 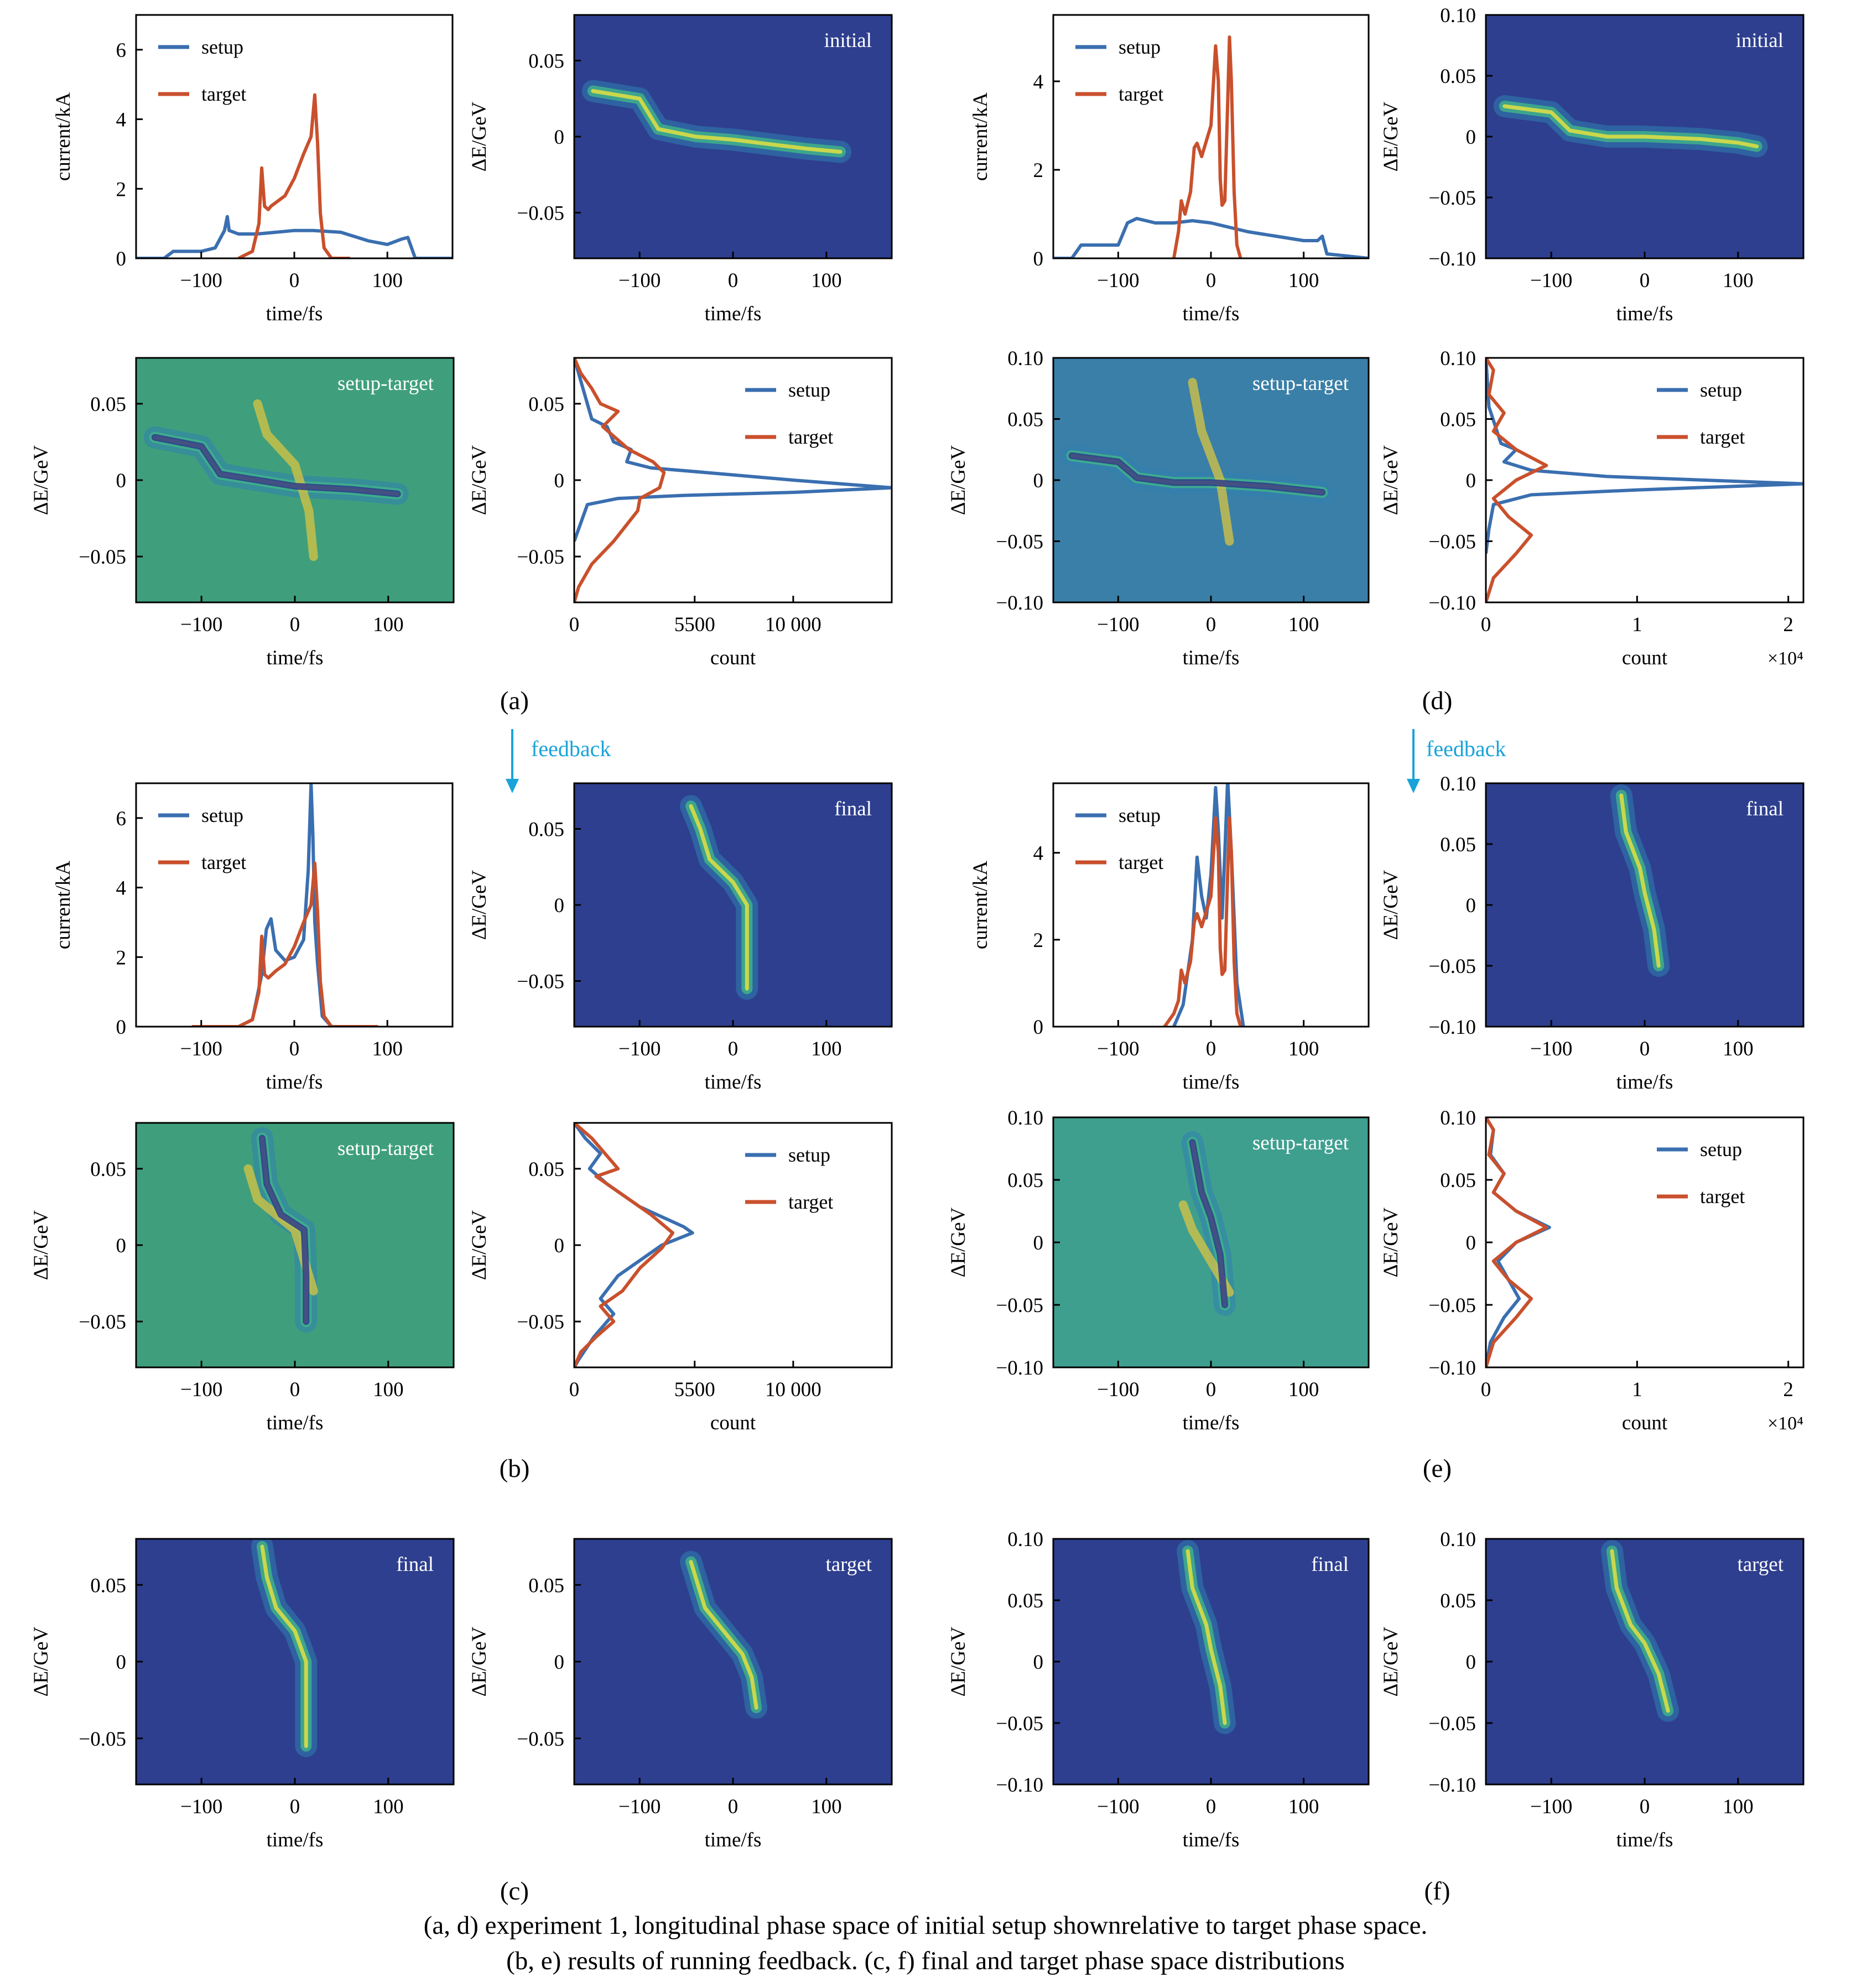 What do you see at coordinates (121, 189) in the screenshot?
I see `y-tick-label: 2` at bounding box center [121, 189].